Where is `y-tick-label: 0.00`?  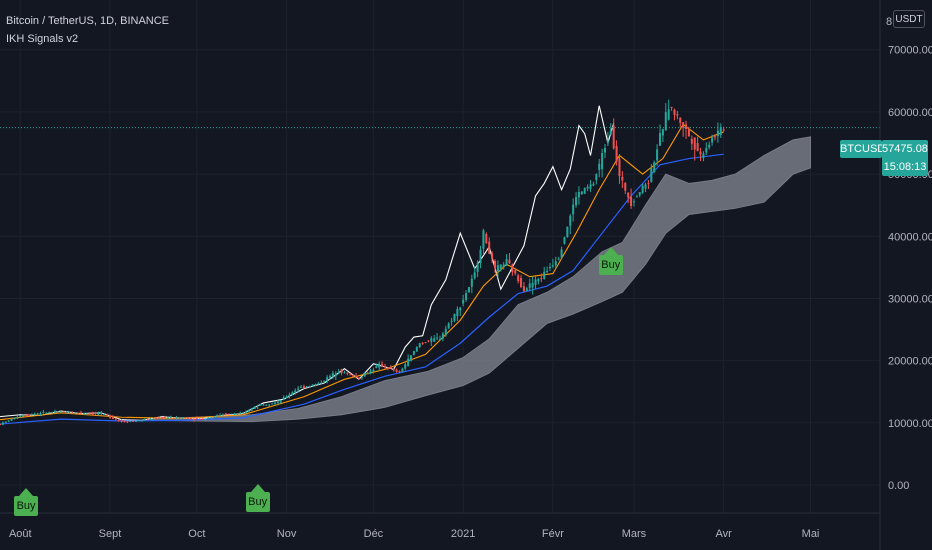
y-tick-label: 0.00 is located at coordinates (898, 486).